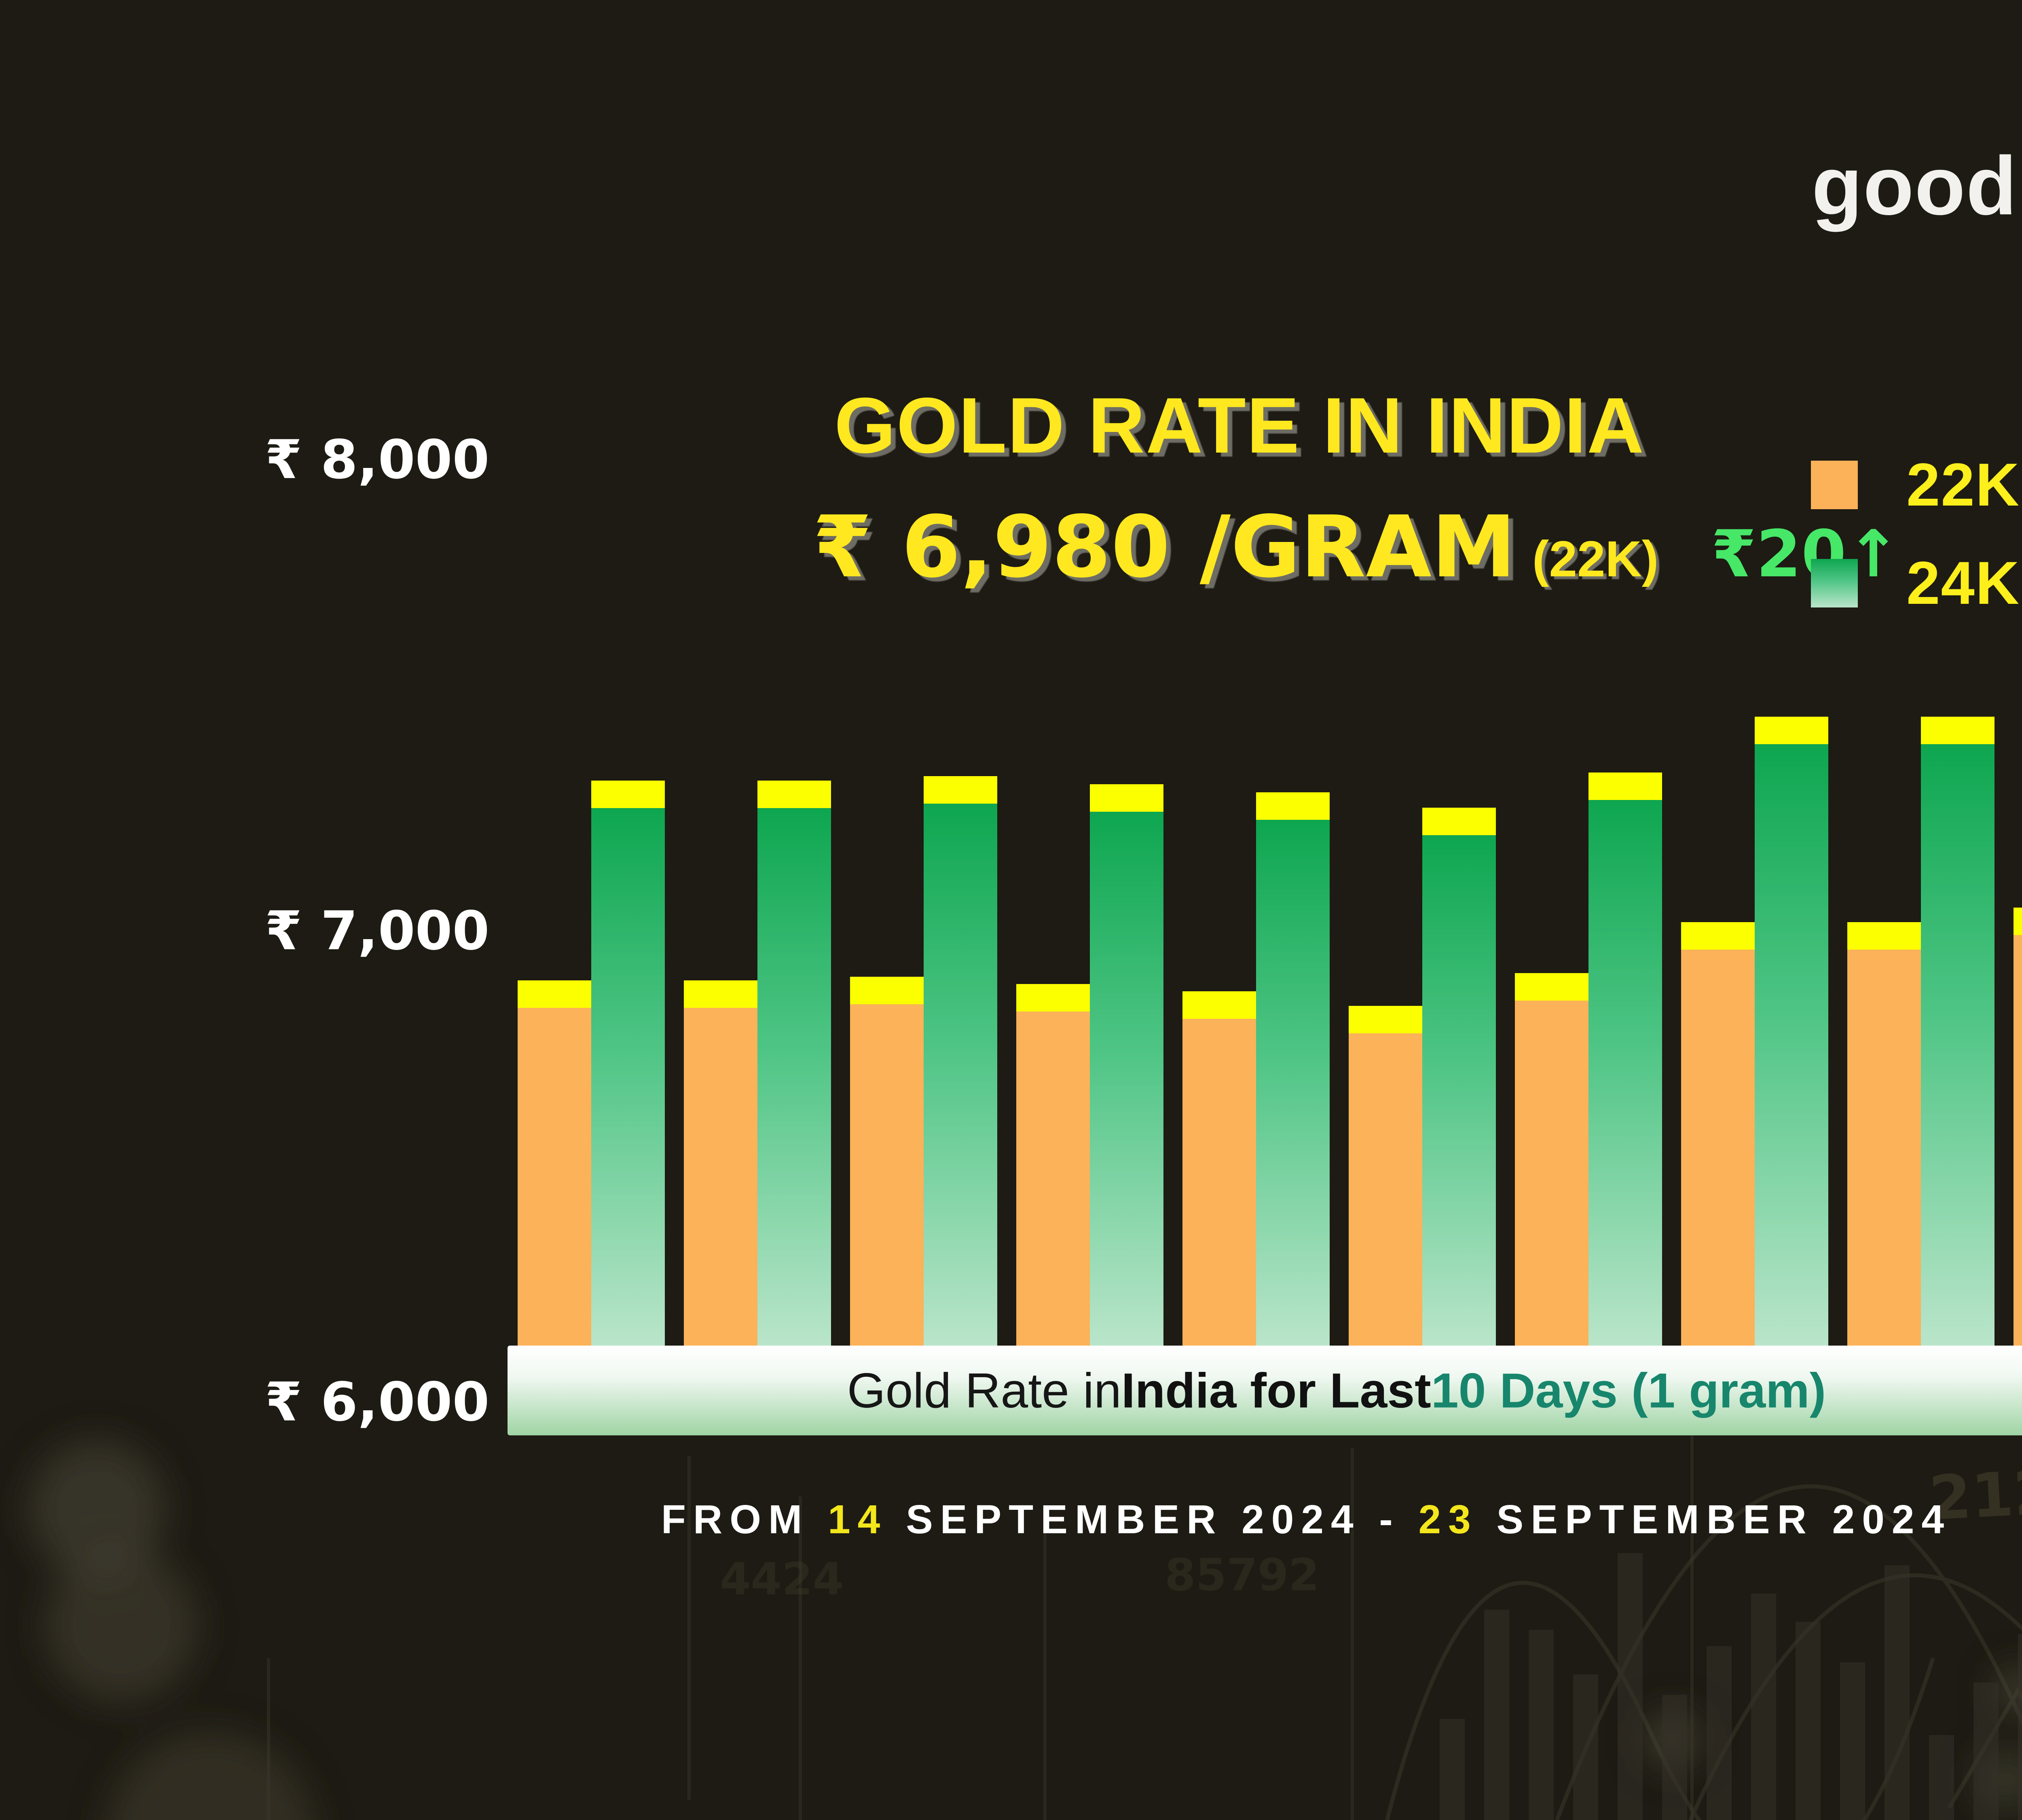  What do you see at coordinates (858, 1520) in the screenshot?
I see `date-range-start-day: 14` at bounding box center [858, 1520].